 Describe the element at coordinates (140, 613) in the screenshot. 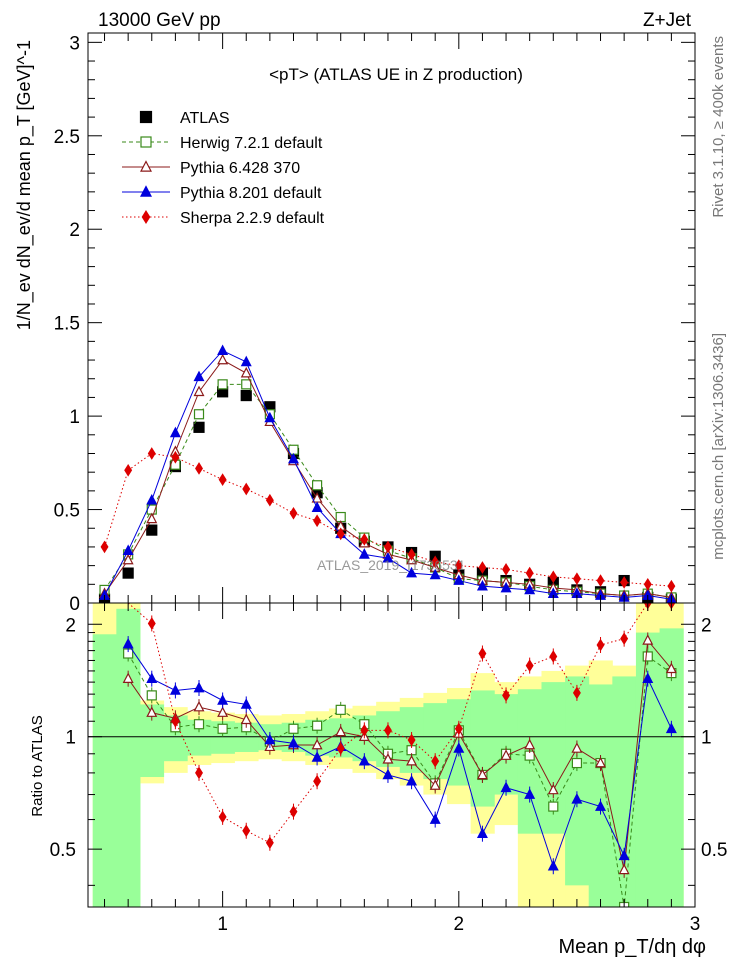

I see `ratio-line-sherpa-offscale` at that location.